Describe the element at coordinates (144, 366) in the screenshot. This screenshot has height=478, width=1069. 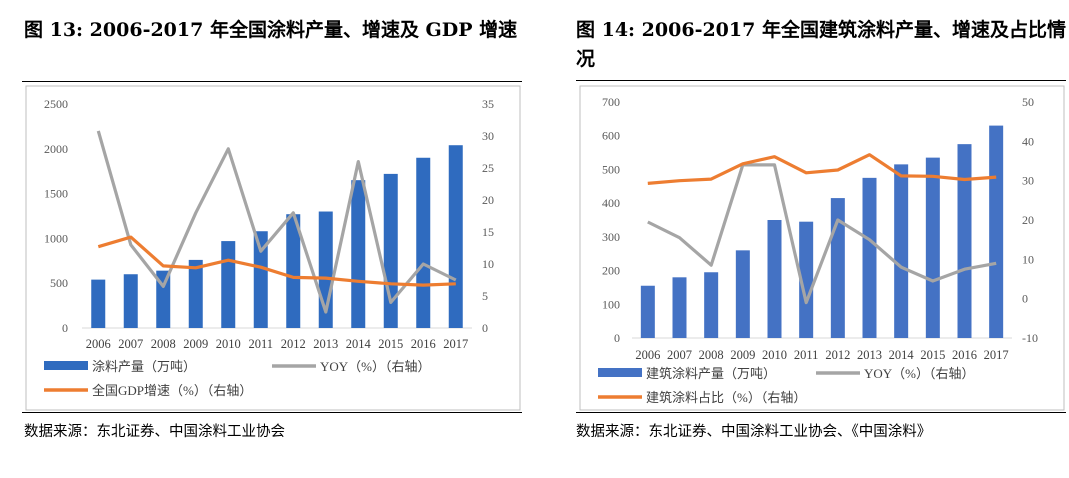
I see `legend-label: 涂料产量（万吨）` at that location.